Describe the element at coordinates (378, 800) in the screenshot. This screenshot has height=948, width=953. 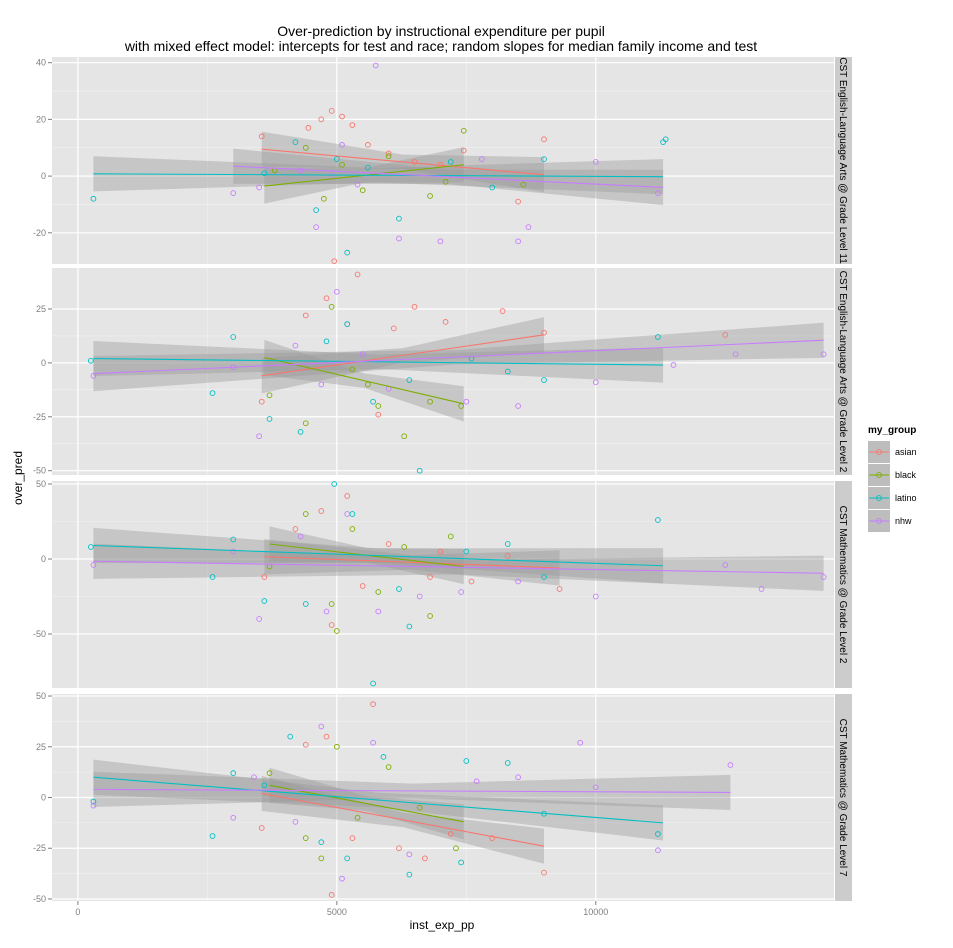
I see `fit-line-latino` at that location.